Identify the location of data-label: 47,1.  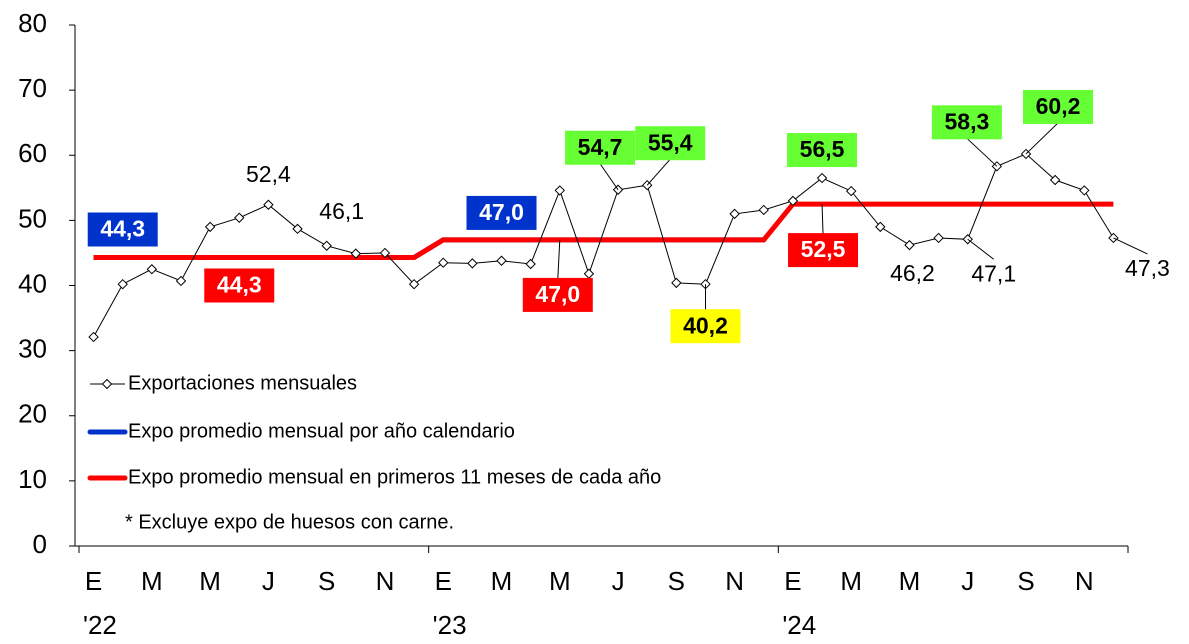
(993, 273).